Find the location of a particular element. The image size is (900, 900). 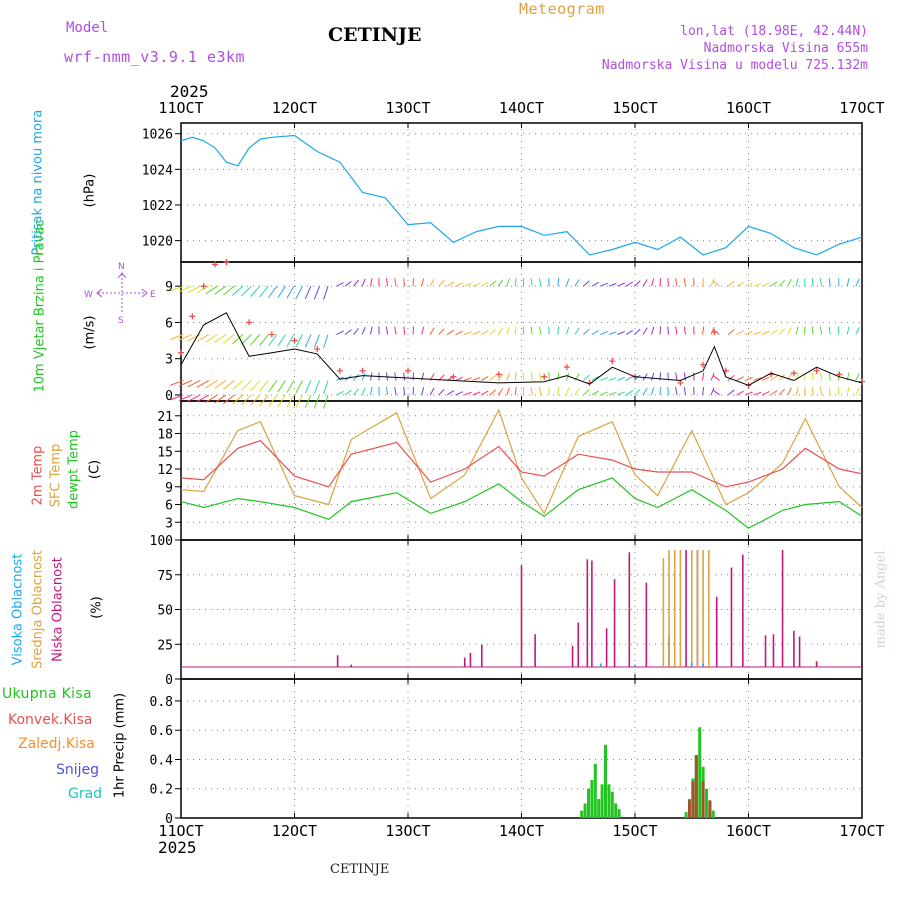

y-tick-label: 3 is located at coordinates (169, 360).